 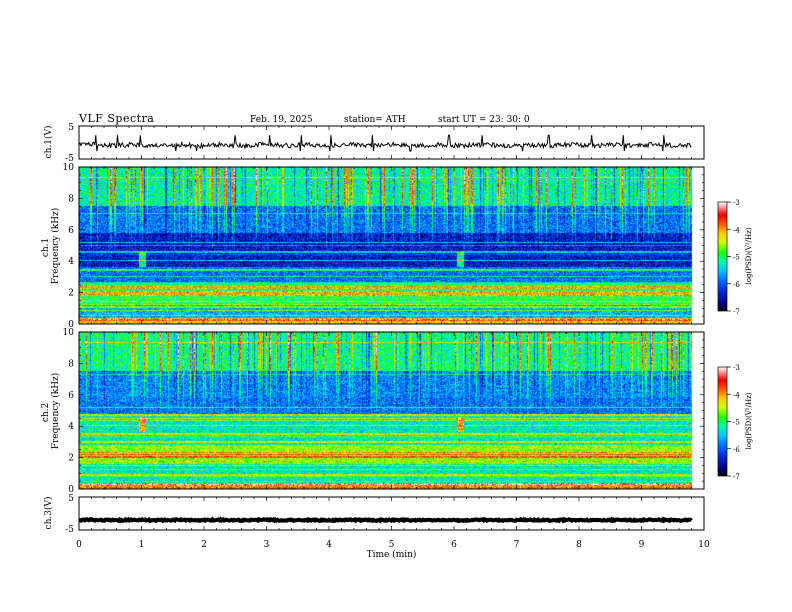 I want to click on ch2-frequency-tick-label: 0, so click(x=71, y=490).